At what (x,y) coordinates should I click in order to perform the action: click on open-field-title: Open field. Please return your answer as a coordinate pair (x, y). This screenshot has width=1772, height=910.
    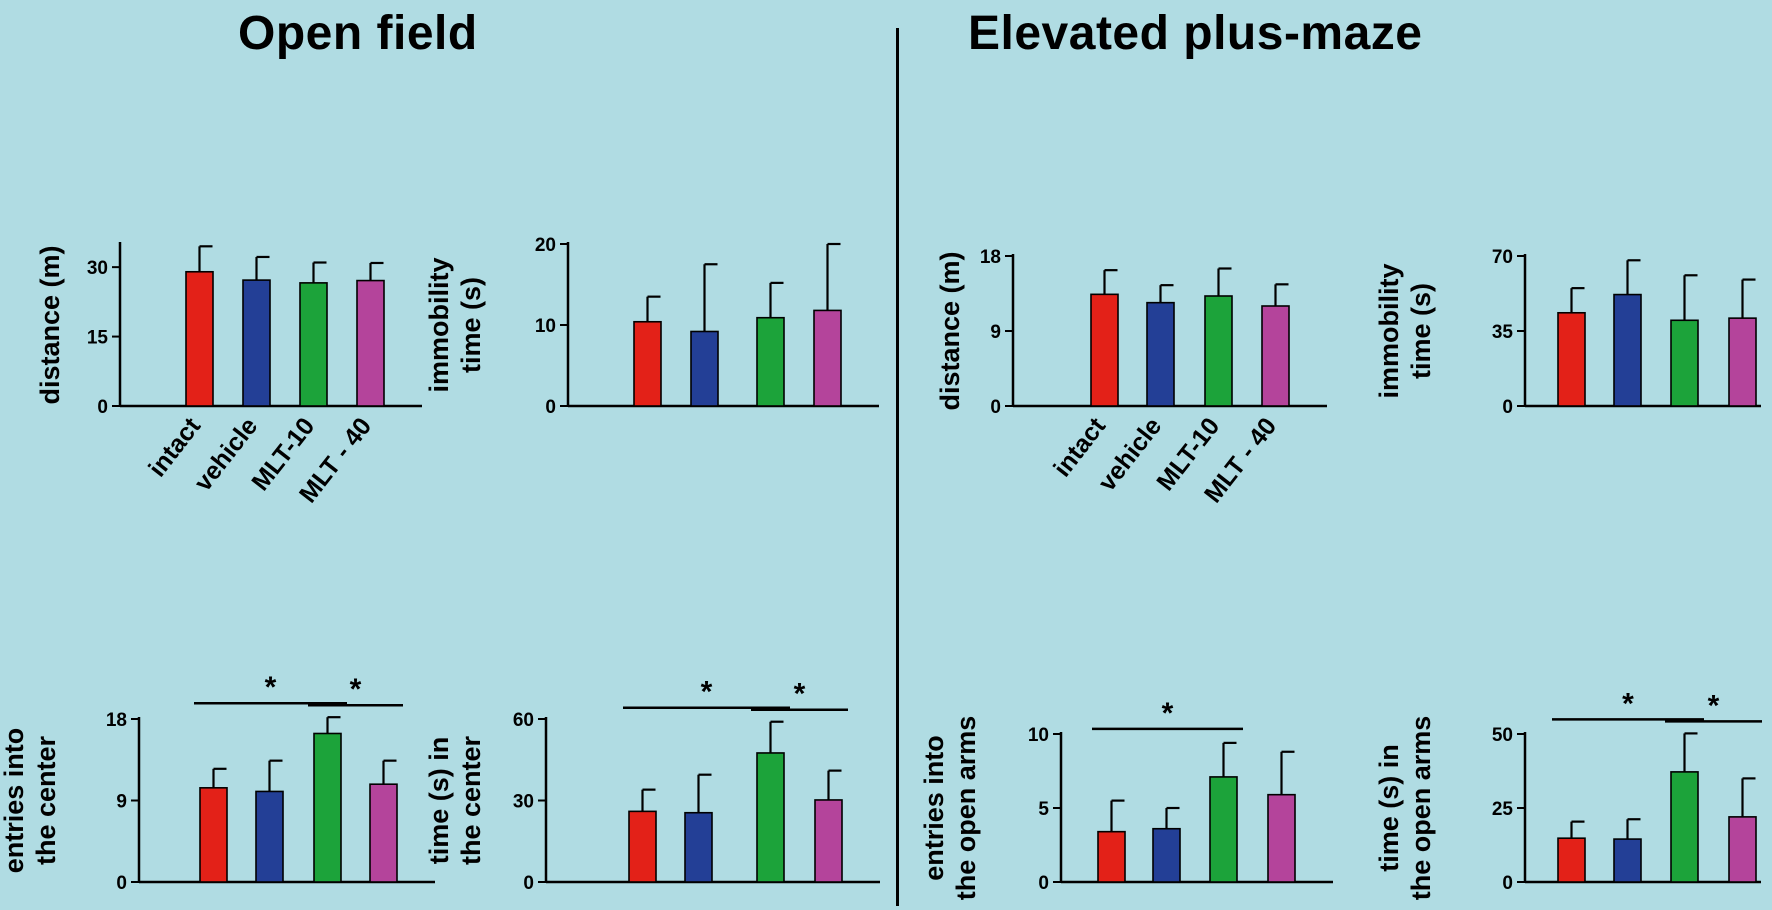
    Looking at the image, I should click on (358, 33).